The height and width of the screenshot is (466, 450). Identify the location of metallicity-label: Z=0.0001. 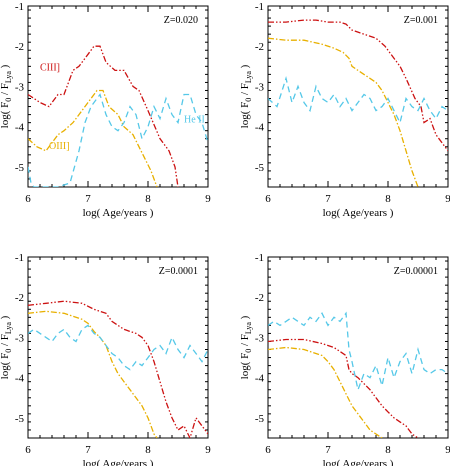
(178, 271).